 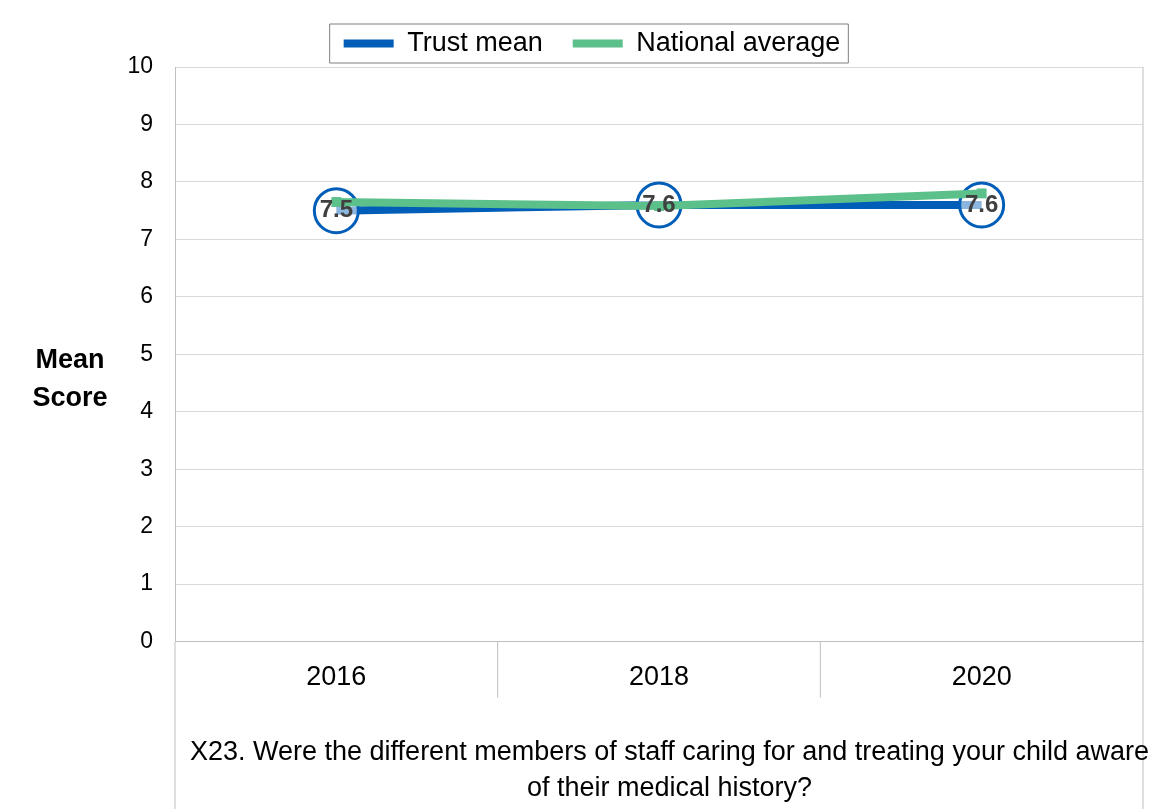 I want to click on data-label: 7.6, so click(x=981, y=203).